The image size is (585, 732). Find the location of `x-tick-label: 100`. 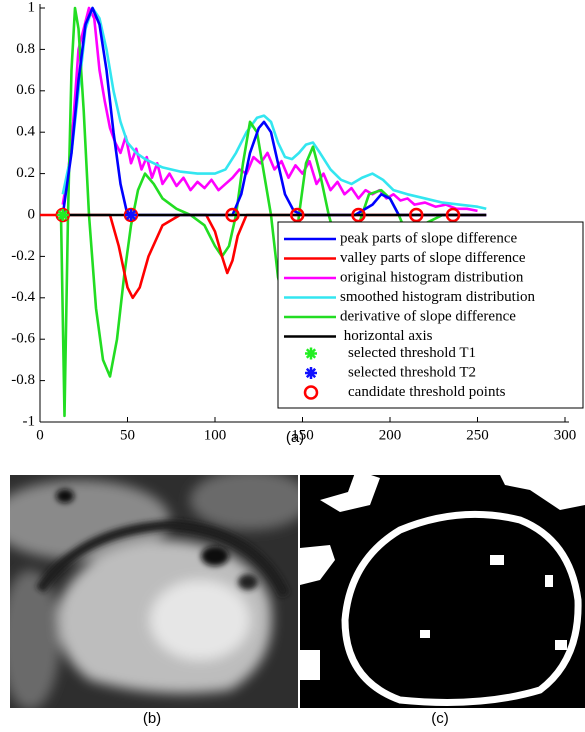

x-tick-label: 100 is located at coordinates (215, 435).